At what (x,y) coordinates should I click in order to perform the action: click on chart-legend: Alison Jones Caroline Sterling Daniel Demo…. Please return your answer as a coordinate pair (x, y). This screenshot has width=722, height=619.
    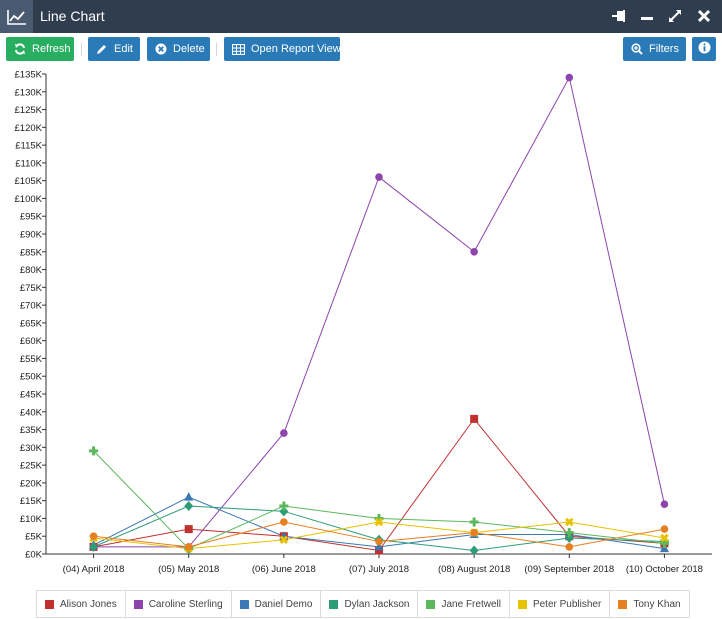
    Looking at the image, I should click on (363, 604).